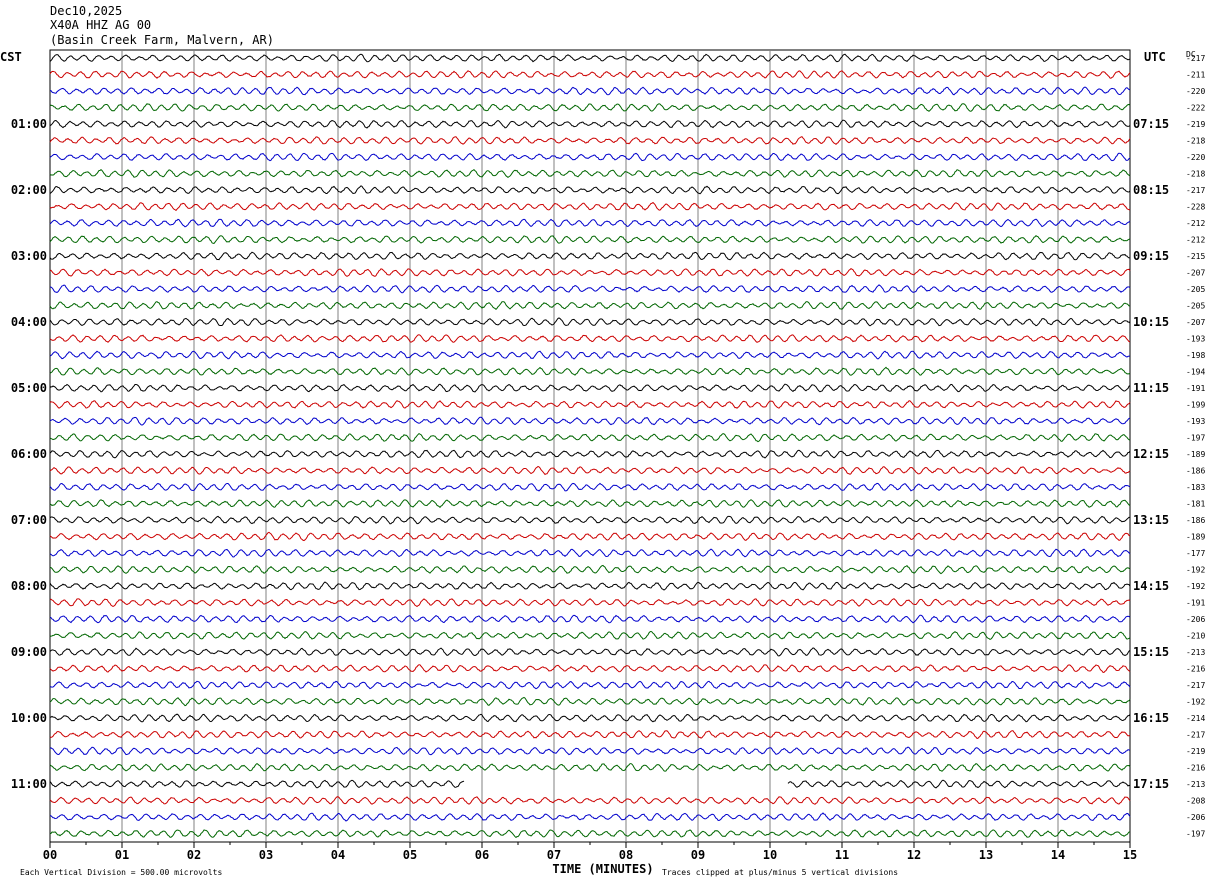 This screenshot has width=1210, height=886. I want to click on dc-offset-label: -186, so click(1195, 520).